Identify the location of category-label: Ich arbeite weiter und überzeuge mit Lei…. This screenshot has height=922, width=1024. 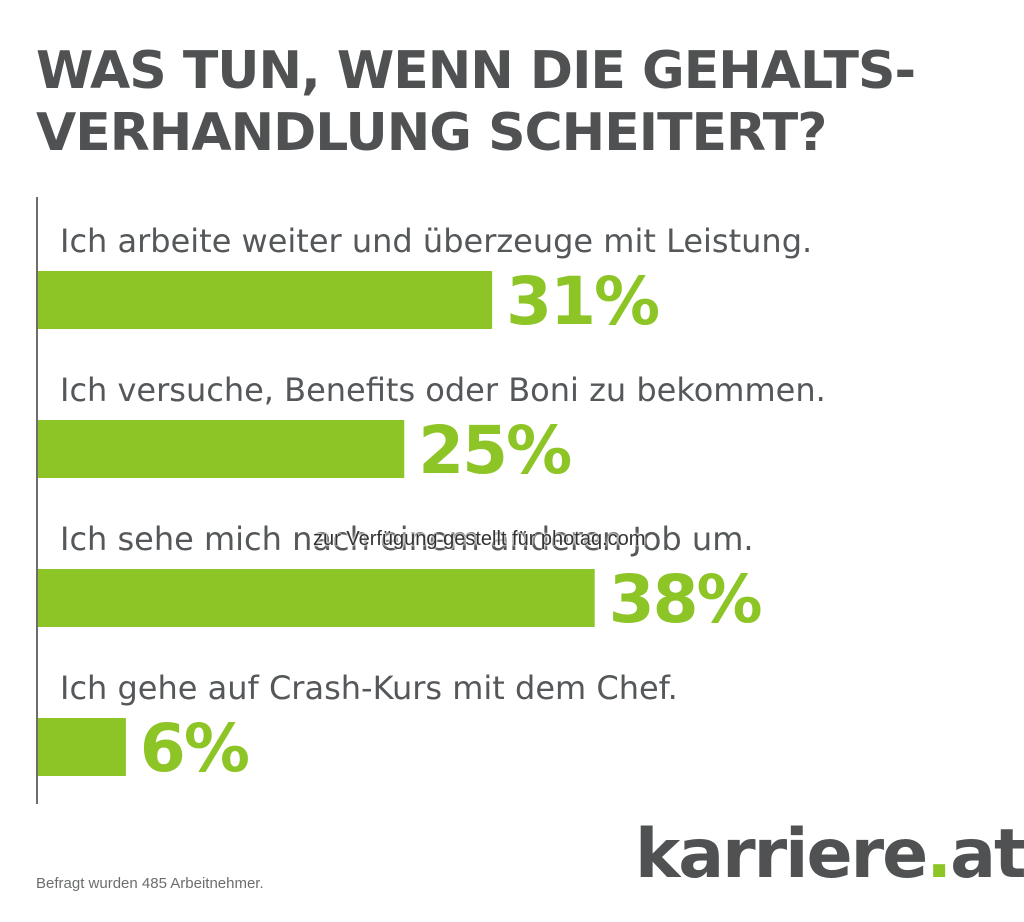
(436, 241).